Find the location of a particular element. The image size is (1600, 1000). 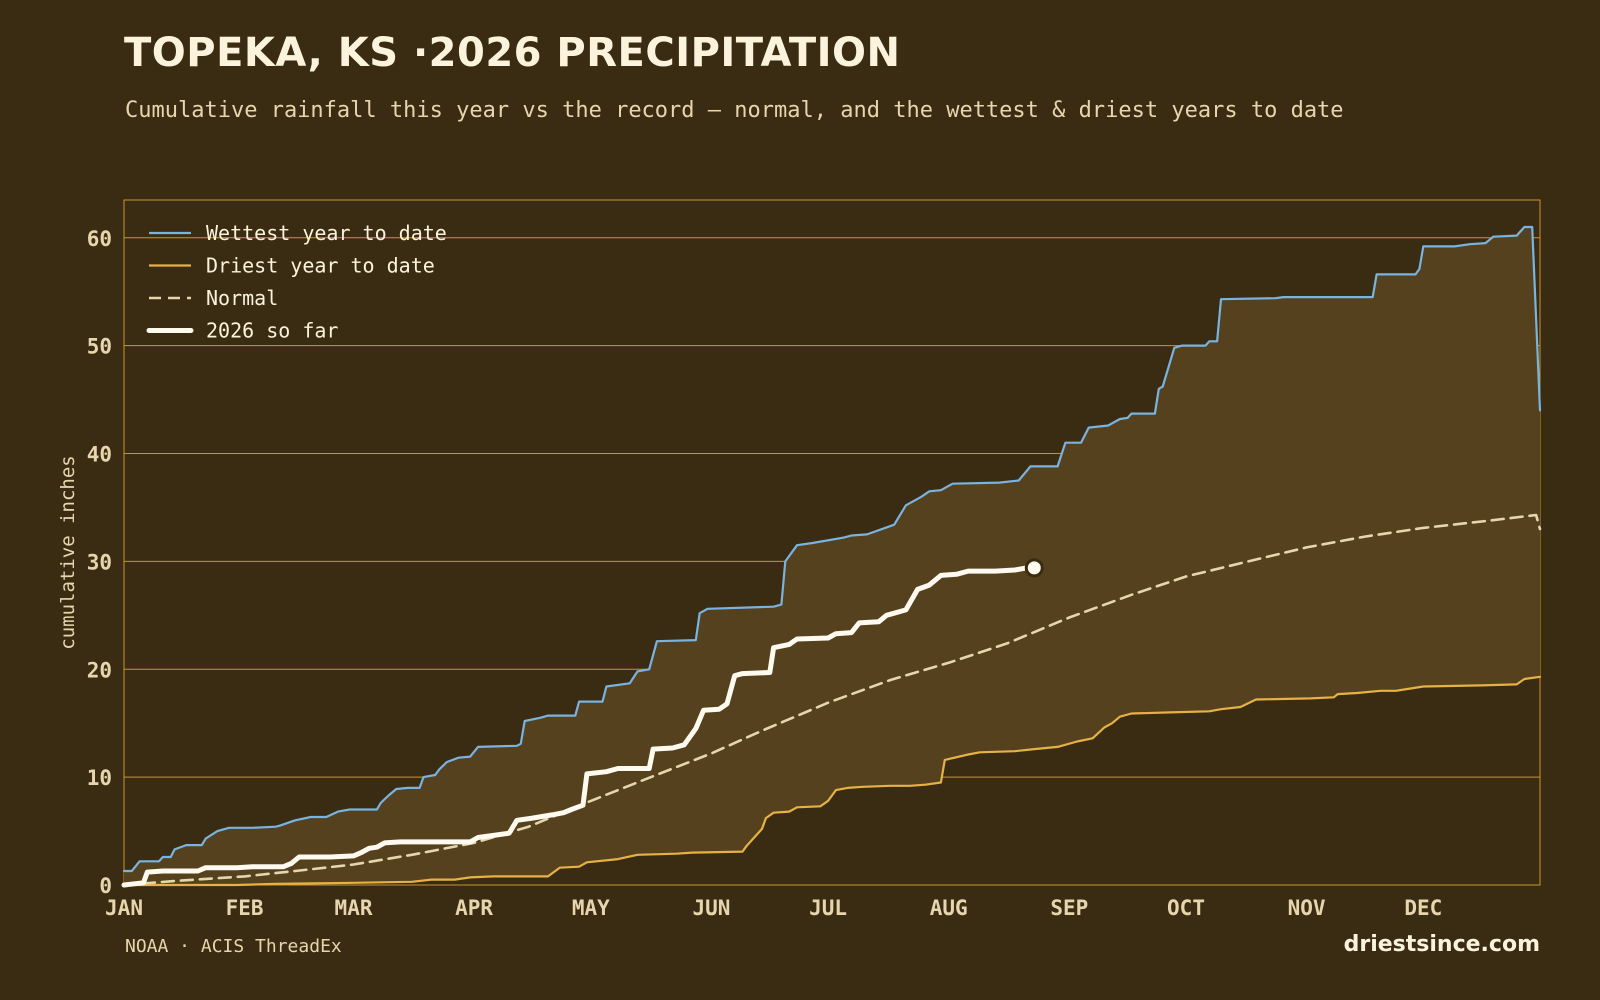

legend-label: 2026 so far is located at coordinates (272, 331).